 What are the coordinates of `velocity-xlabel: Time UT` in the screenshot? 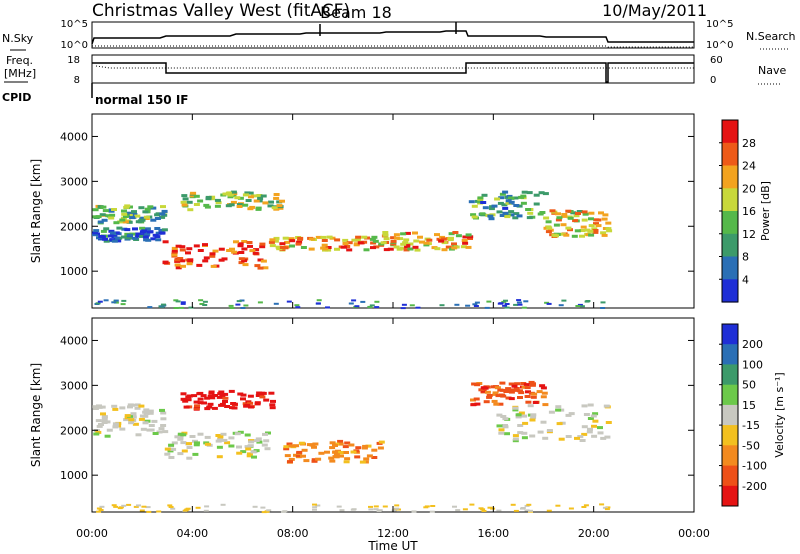 It's located at (392, 546).